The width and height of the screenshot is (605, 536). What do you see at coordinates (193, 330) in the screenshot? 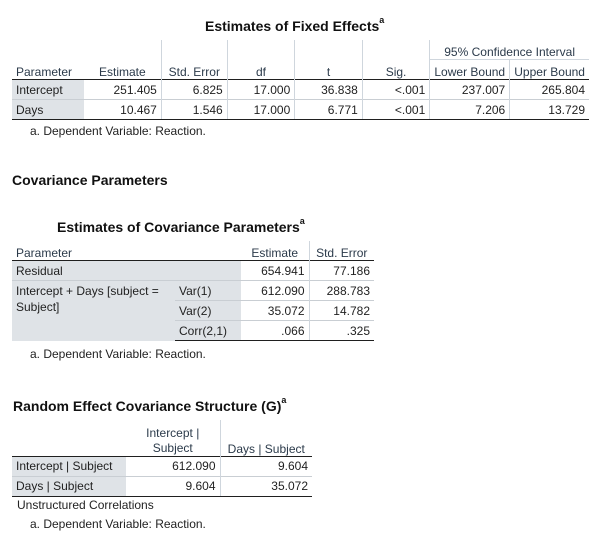
I see `table-row: Corr(2,1) .066 .325` at bounding box center [193, 330].